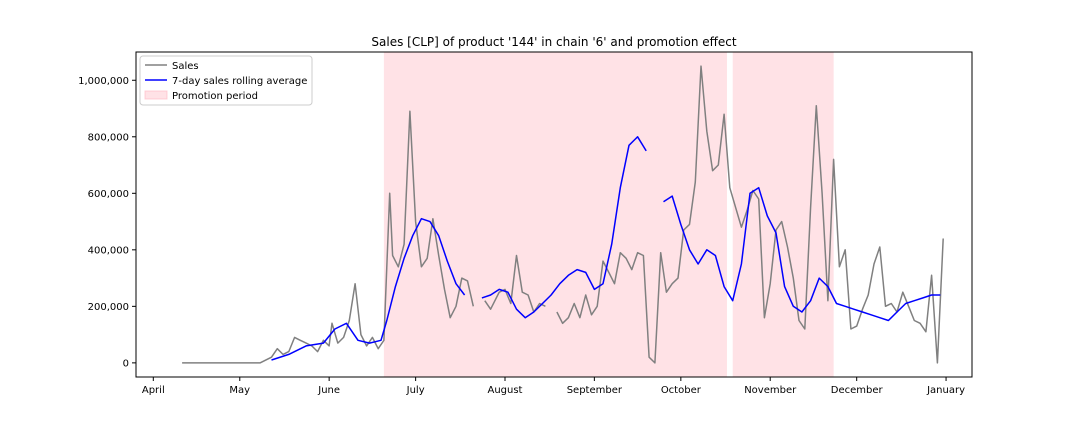  Describe the element at coordinates (126, 363) in the screenshot. I see `y-tick-label: 0` at that location.